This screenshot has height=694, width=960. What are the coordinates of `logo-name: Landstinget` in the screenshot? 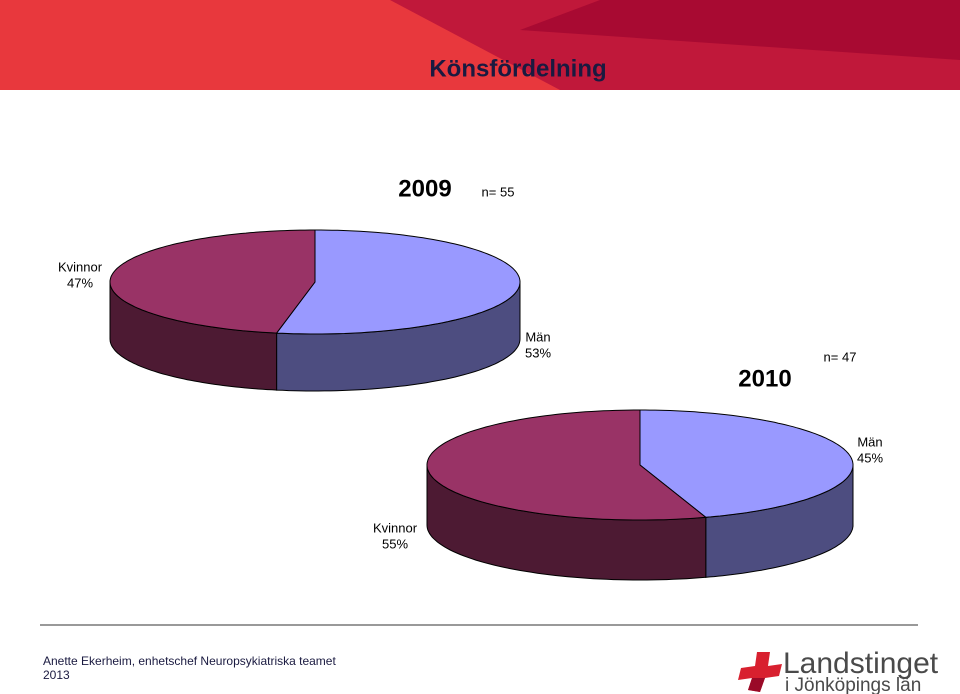 It's located at (861, 663).